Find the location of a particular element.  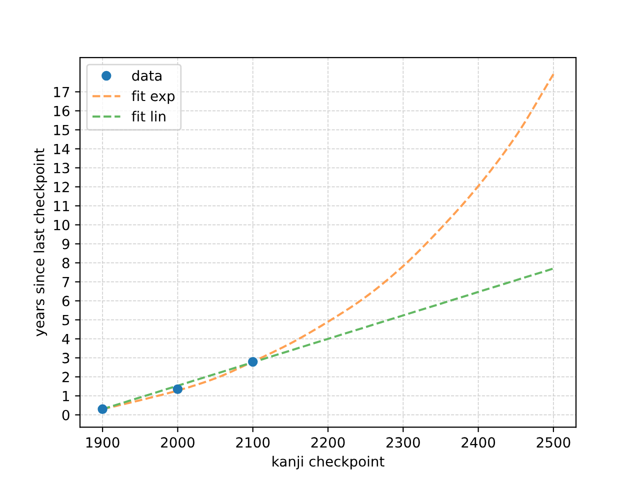

x-tick-label: 2500 is located at coordinates (553, 442).